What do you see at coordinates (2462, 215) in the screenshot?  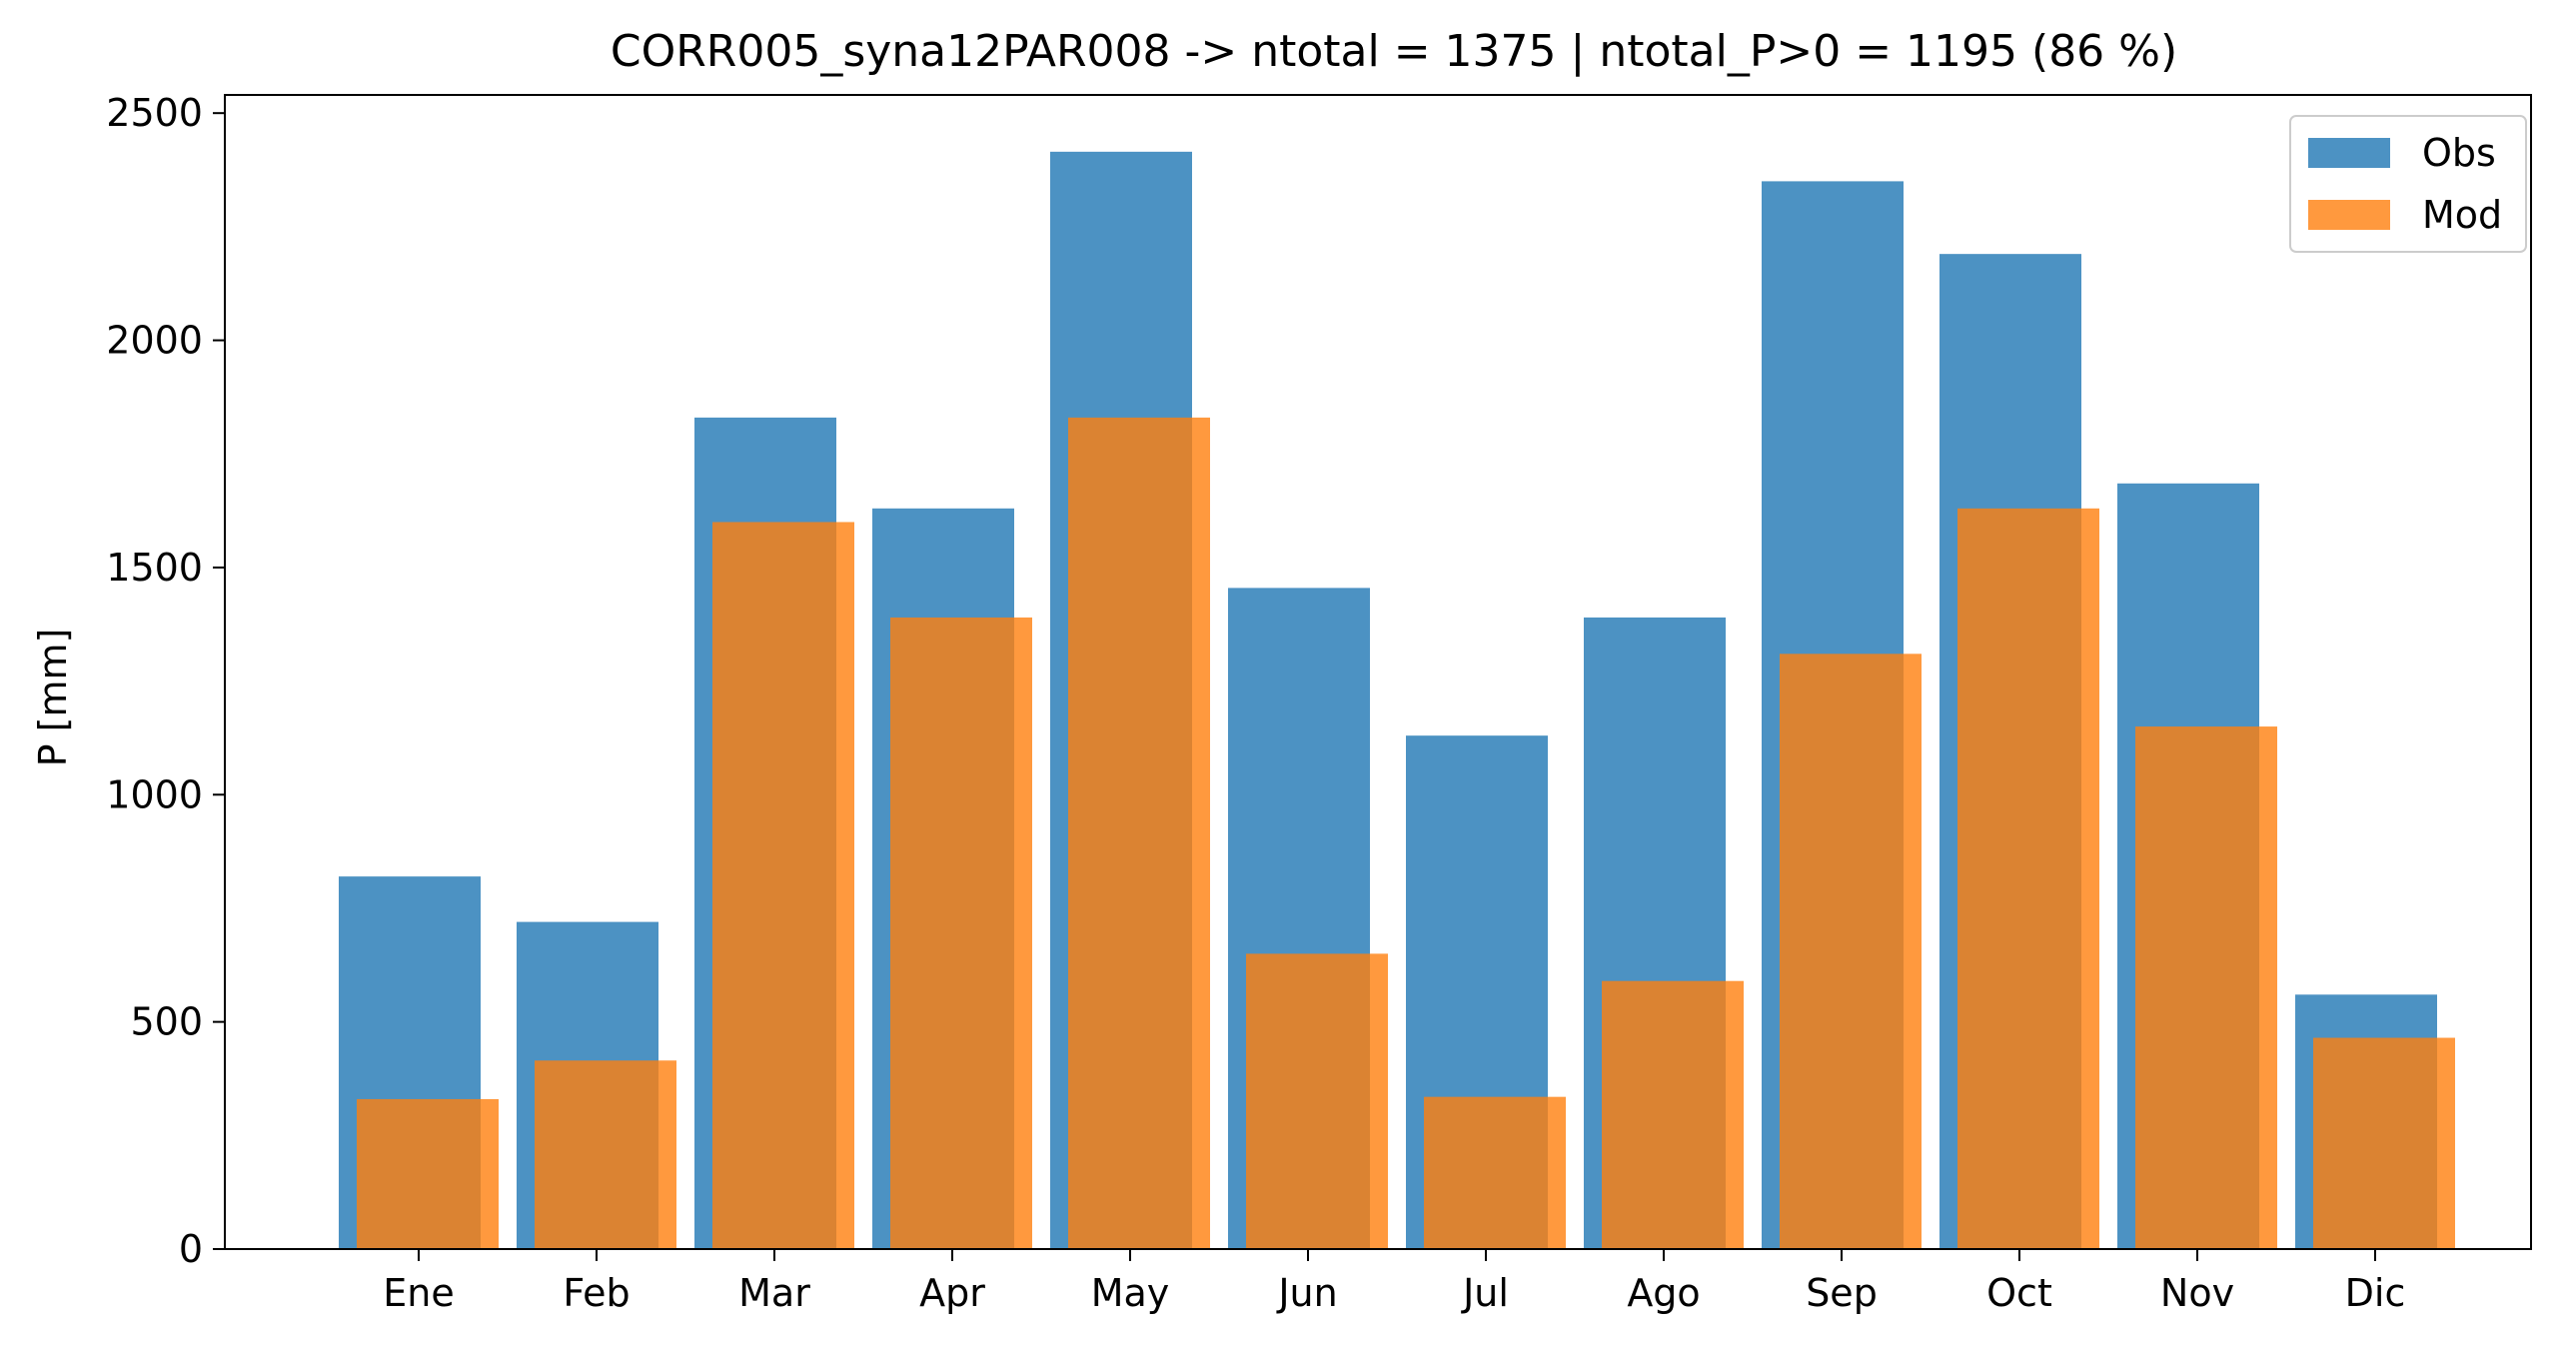 I see `legend-label-mod: Mod` at bounding box center [2462, 215].